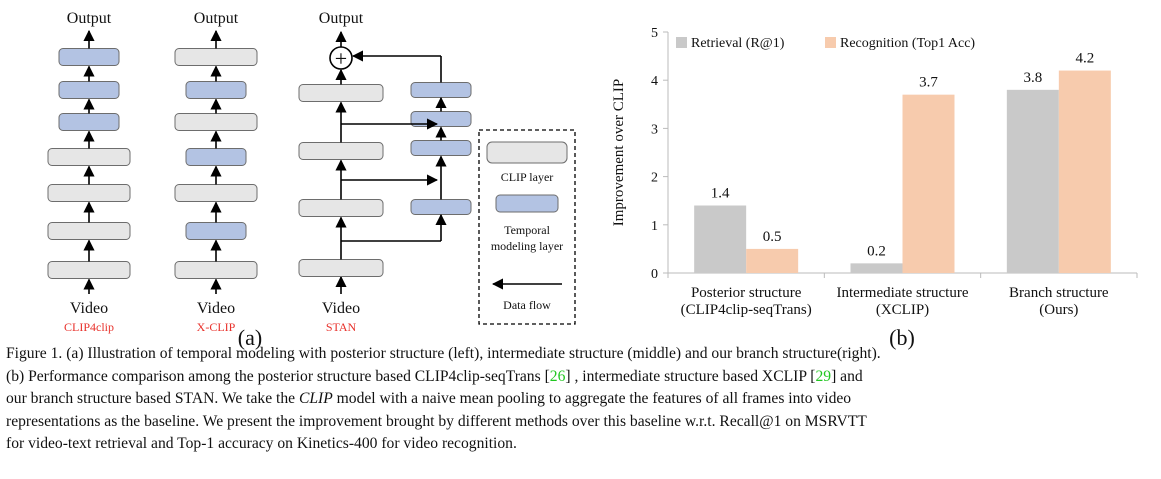  Describe the element at coordinates (341, 327) in the screenshot. I see `model-name-label: STAN` at that location.